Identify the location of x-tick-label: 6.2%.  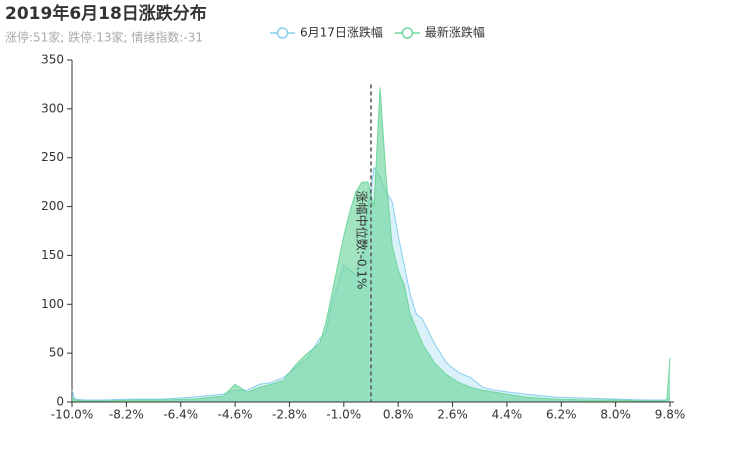
(561, 415).